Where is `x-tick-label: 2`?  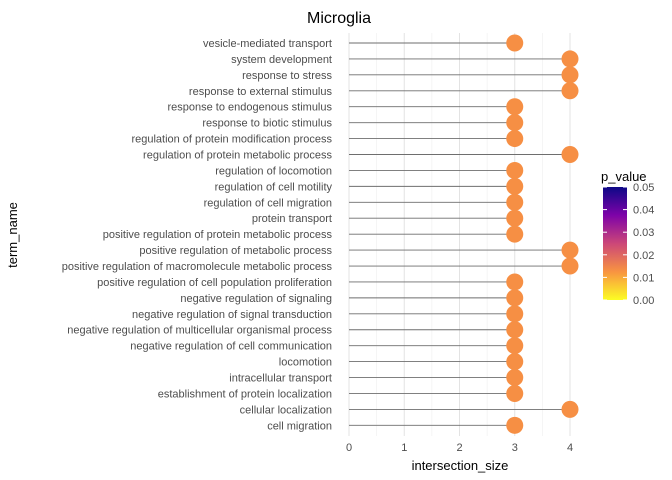
x-tick-label: 2 is located at coordinates (459, 448).